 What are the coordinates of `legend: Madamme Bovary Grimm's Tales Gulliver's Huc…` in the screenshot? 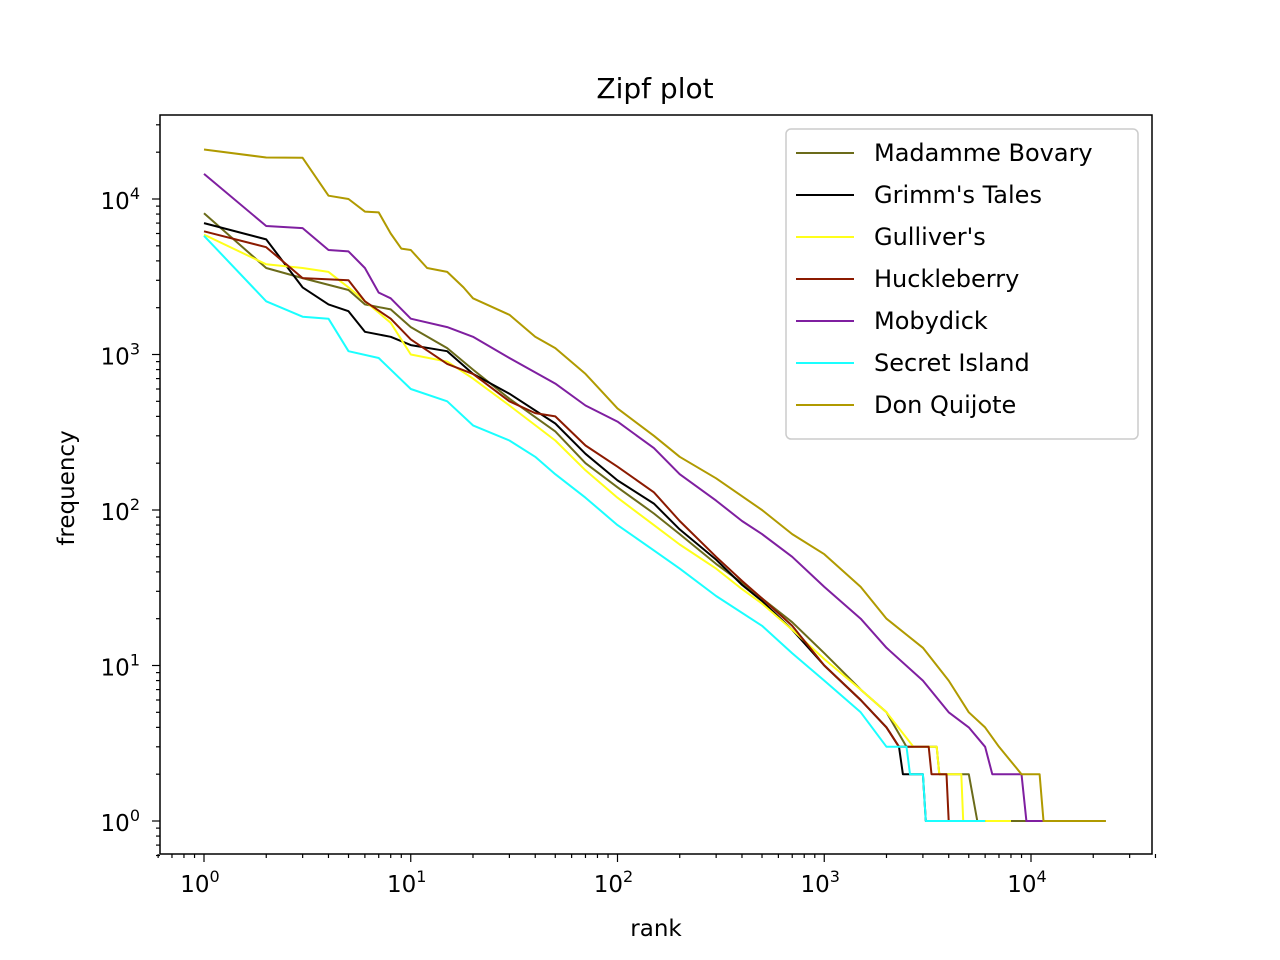 It's located at (962, 284).